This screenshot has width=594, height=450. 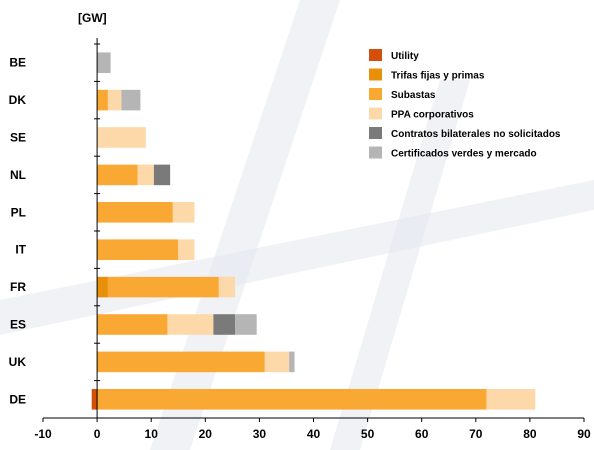 What do you see at coordinates (20, 250) in the screenshot?
I see `category-label-it: IT` at bounding box center [20, 250].